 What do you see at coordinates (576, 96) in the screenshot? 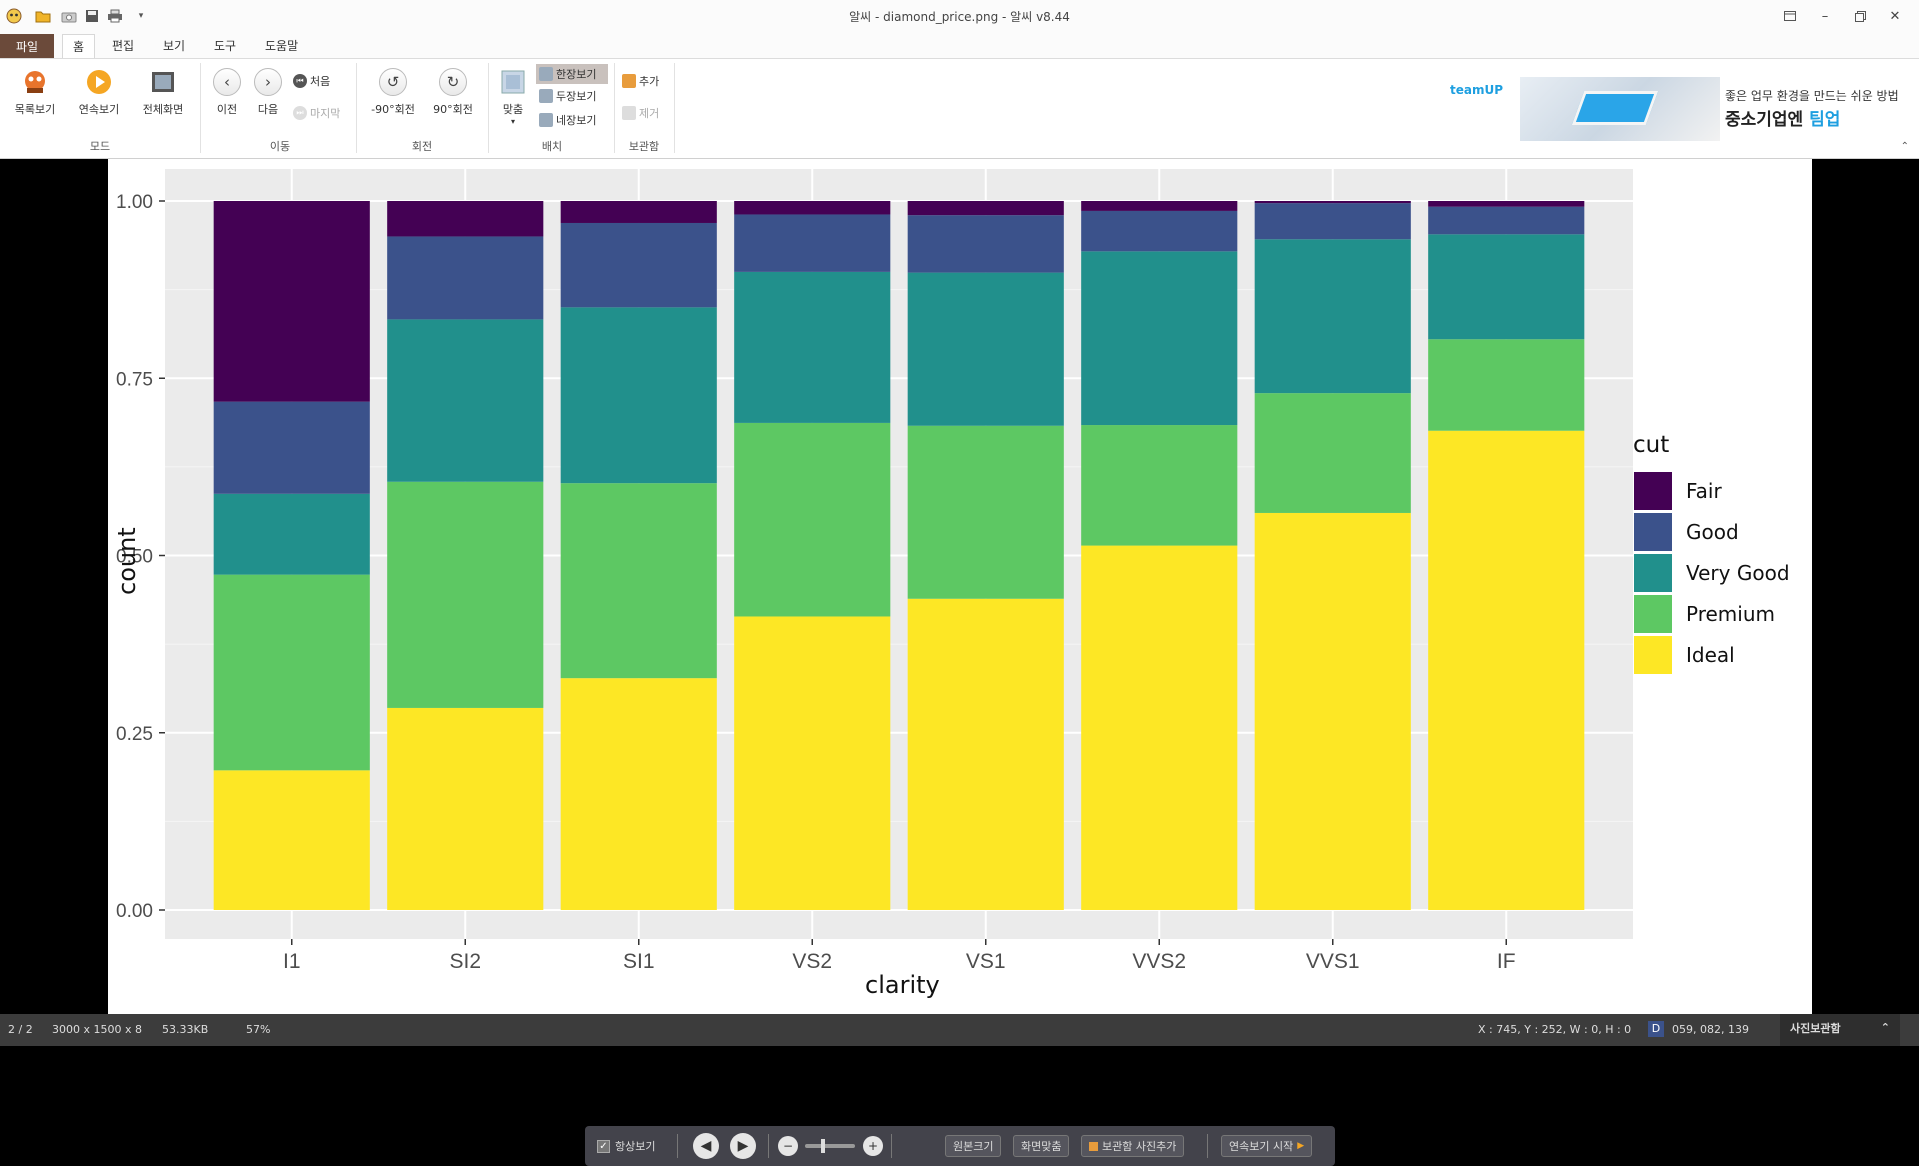
I see `two-view-label: 두장보기` at bounding box center [576, 96].